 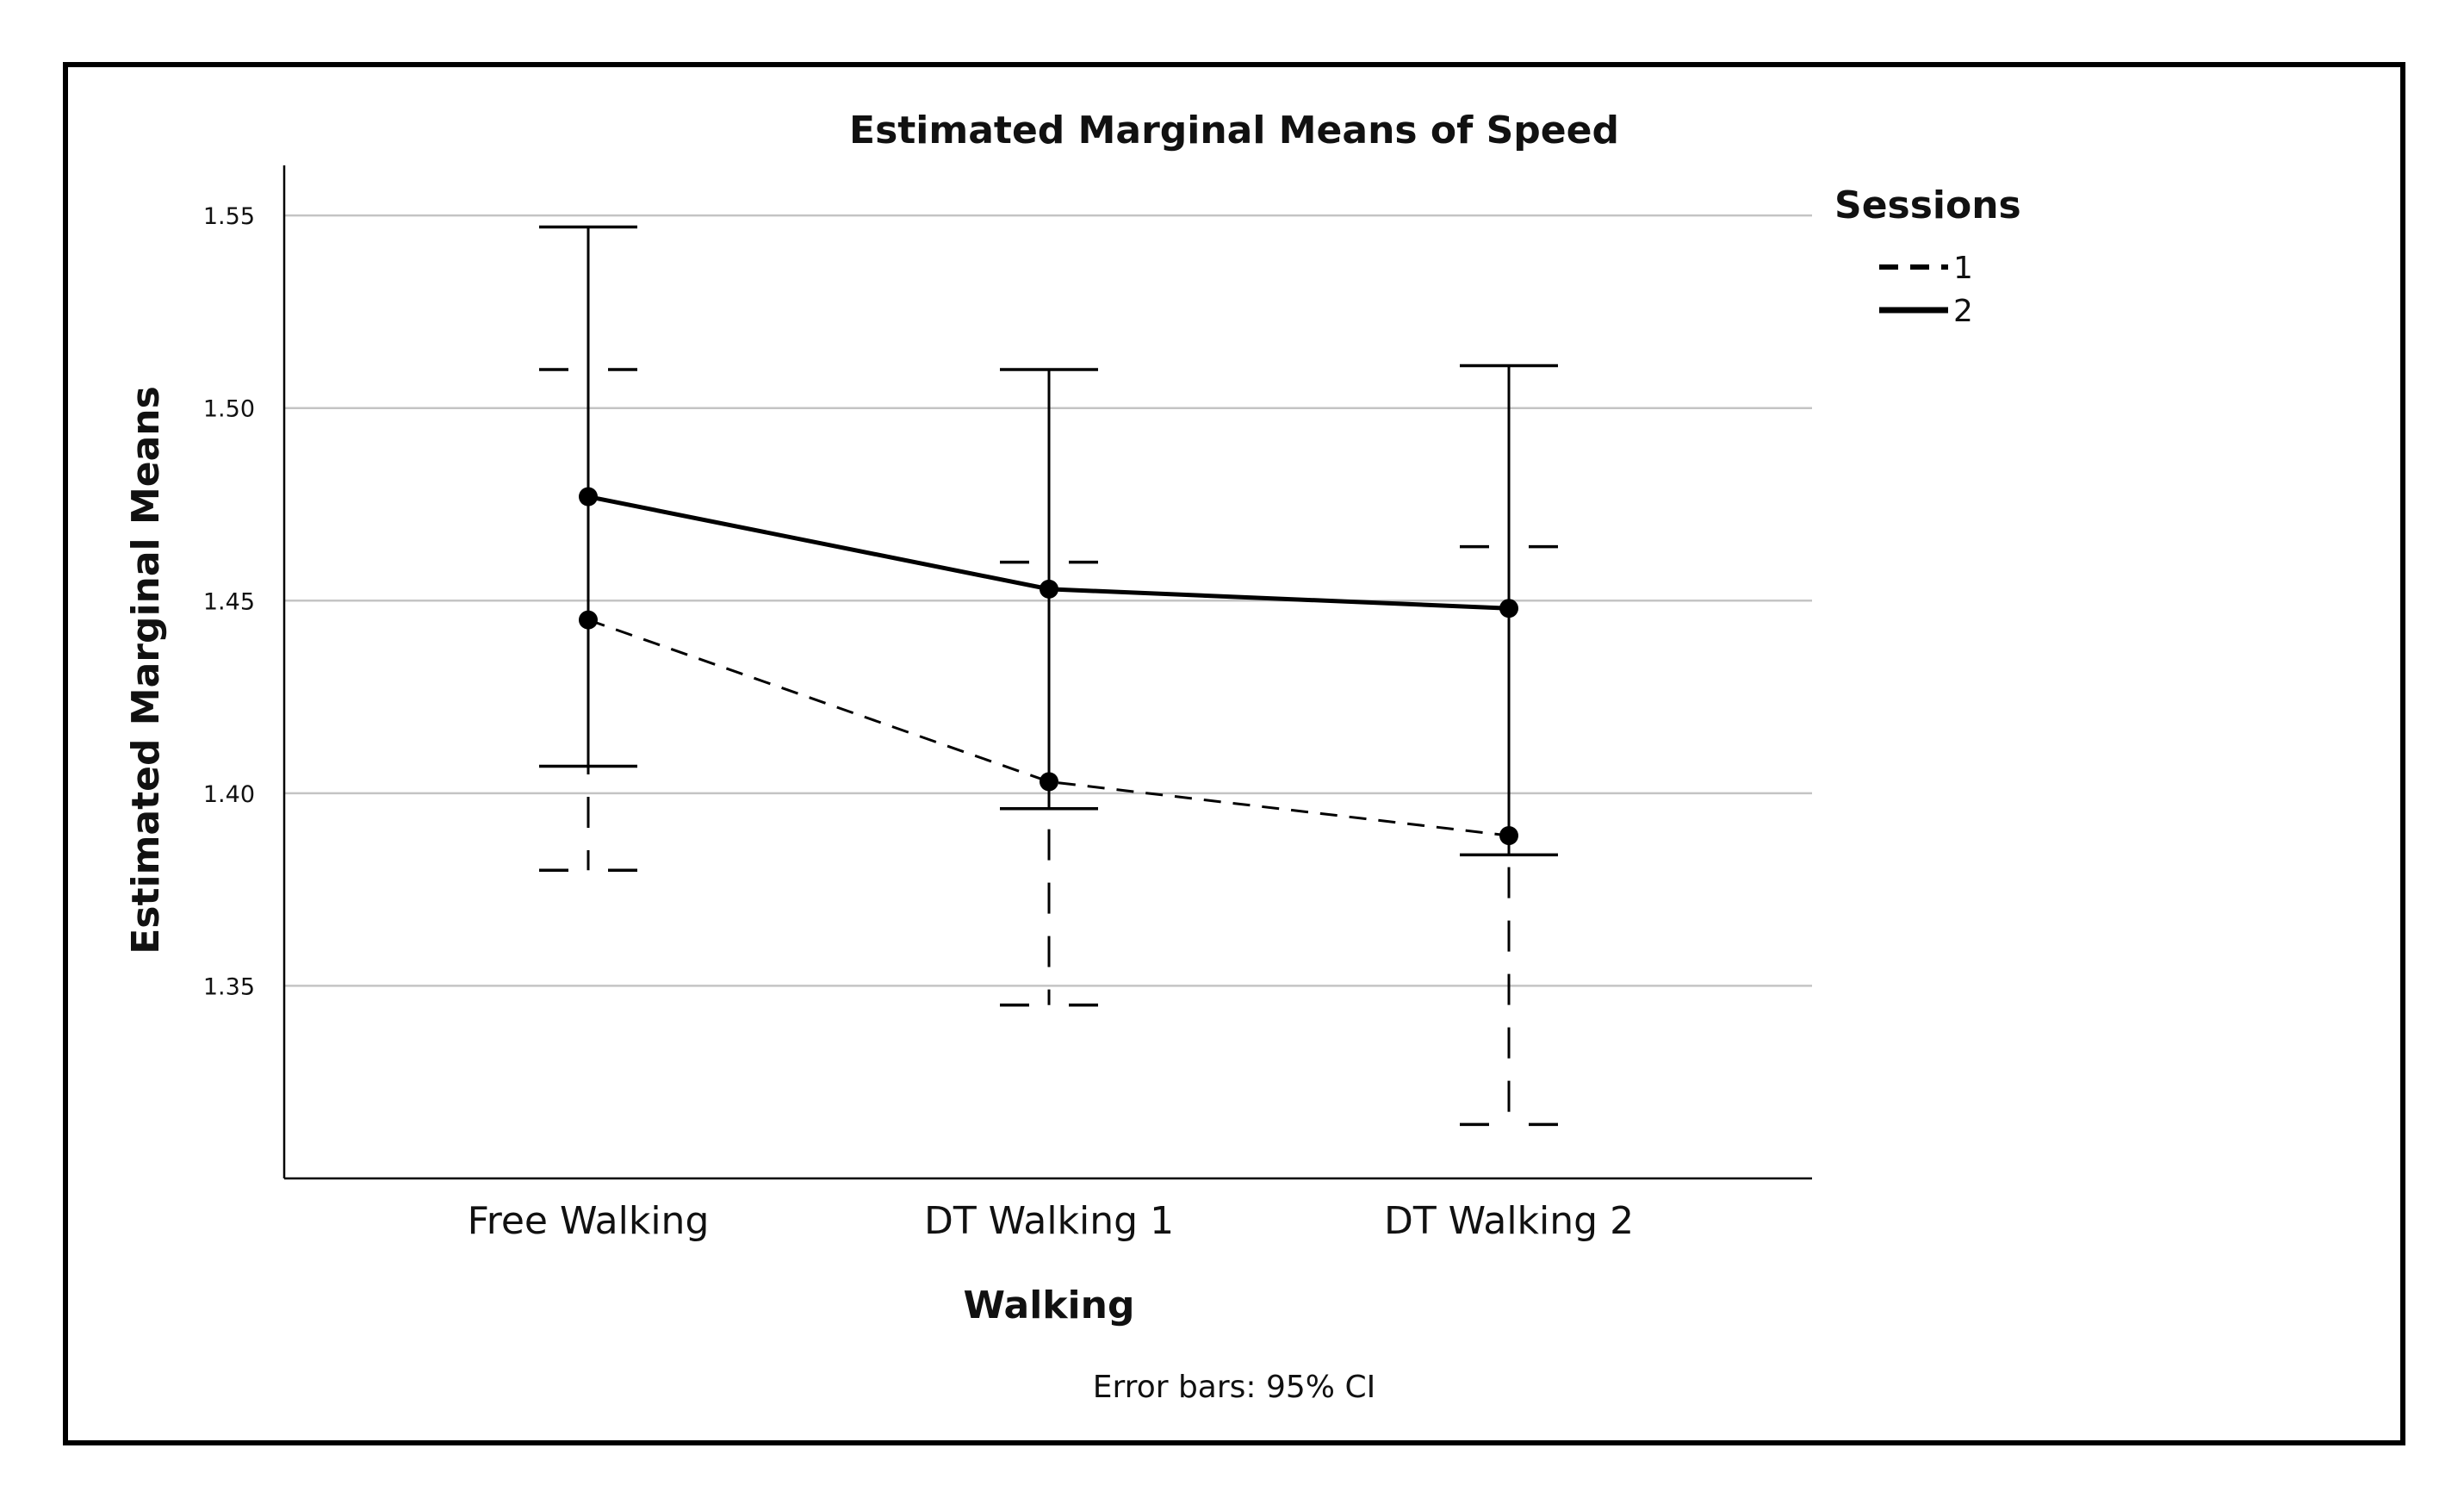 I want to click on x-tick-label: DT Walking 2, so click(x=1509, y=1221).